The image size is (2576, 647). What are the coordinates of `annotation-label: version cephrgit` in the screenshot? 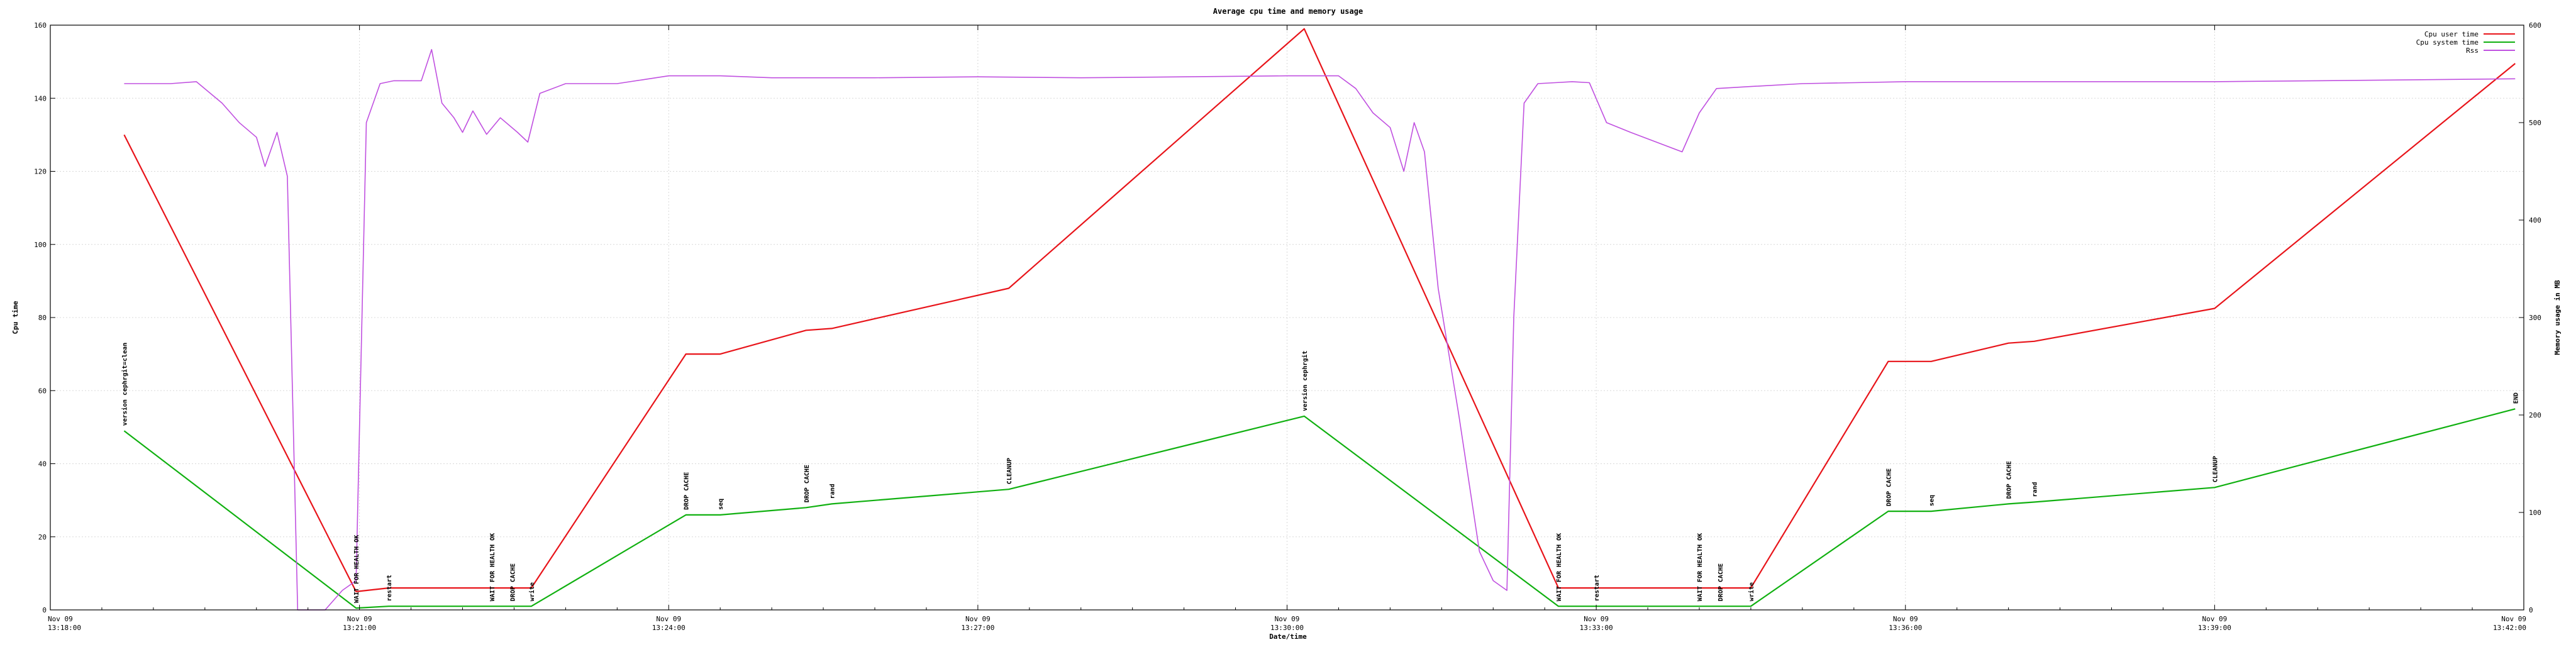 It's located at (1305, 381).